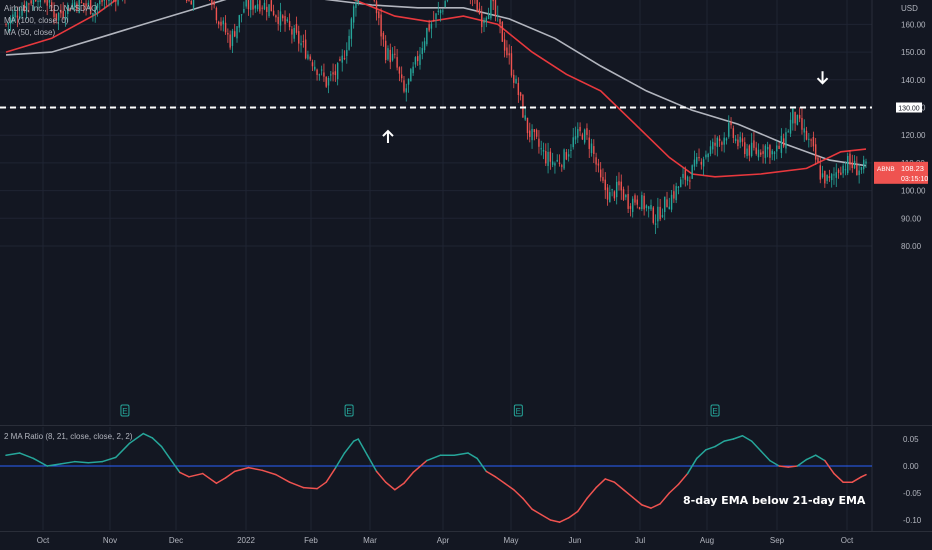 This screenshot has height=550, width=932. Describe the element at coordinates (913, 135) in the screenshot. I see `price-tick-label: 120.00` at that location.